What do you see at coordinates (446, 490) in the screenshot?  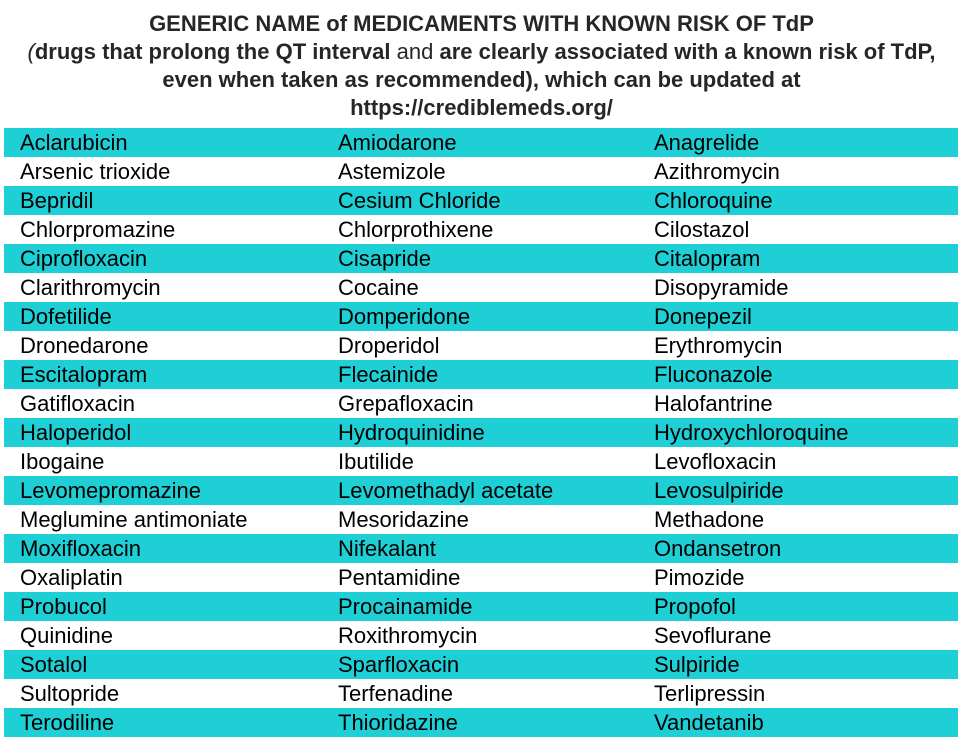 I see `drug-name-cell: Levomethadyl acetate` at bounding box center [446, 490].